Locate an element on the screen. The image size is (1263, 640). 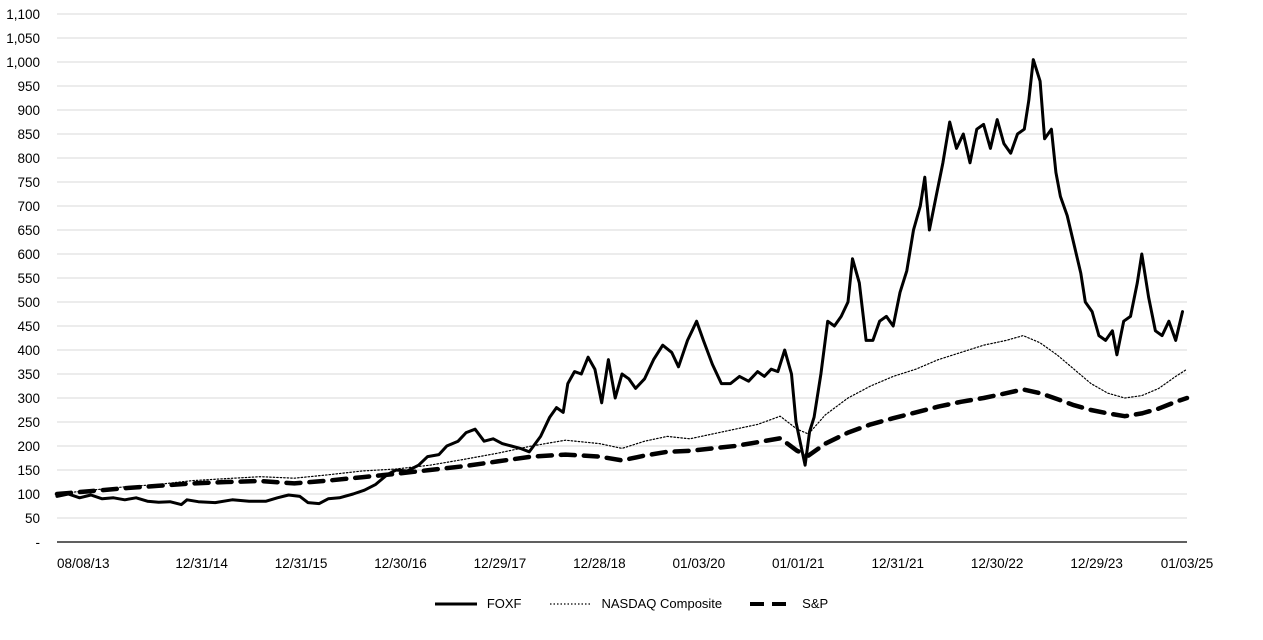
legend-item-nasdaq: NASDAQ Composite is located at coordinates (636, 603).